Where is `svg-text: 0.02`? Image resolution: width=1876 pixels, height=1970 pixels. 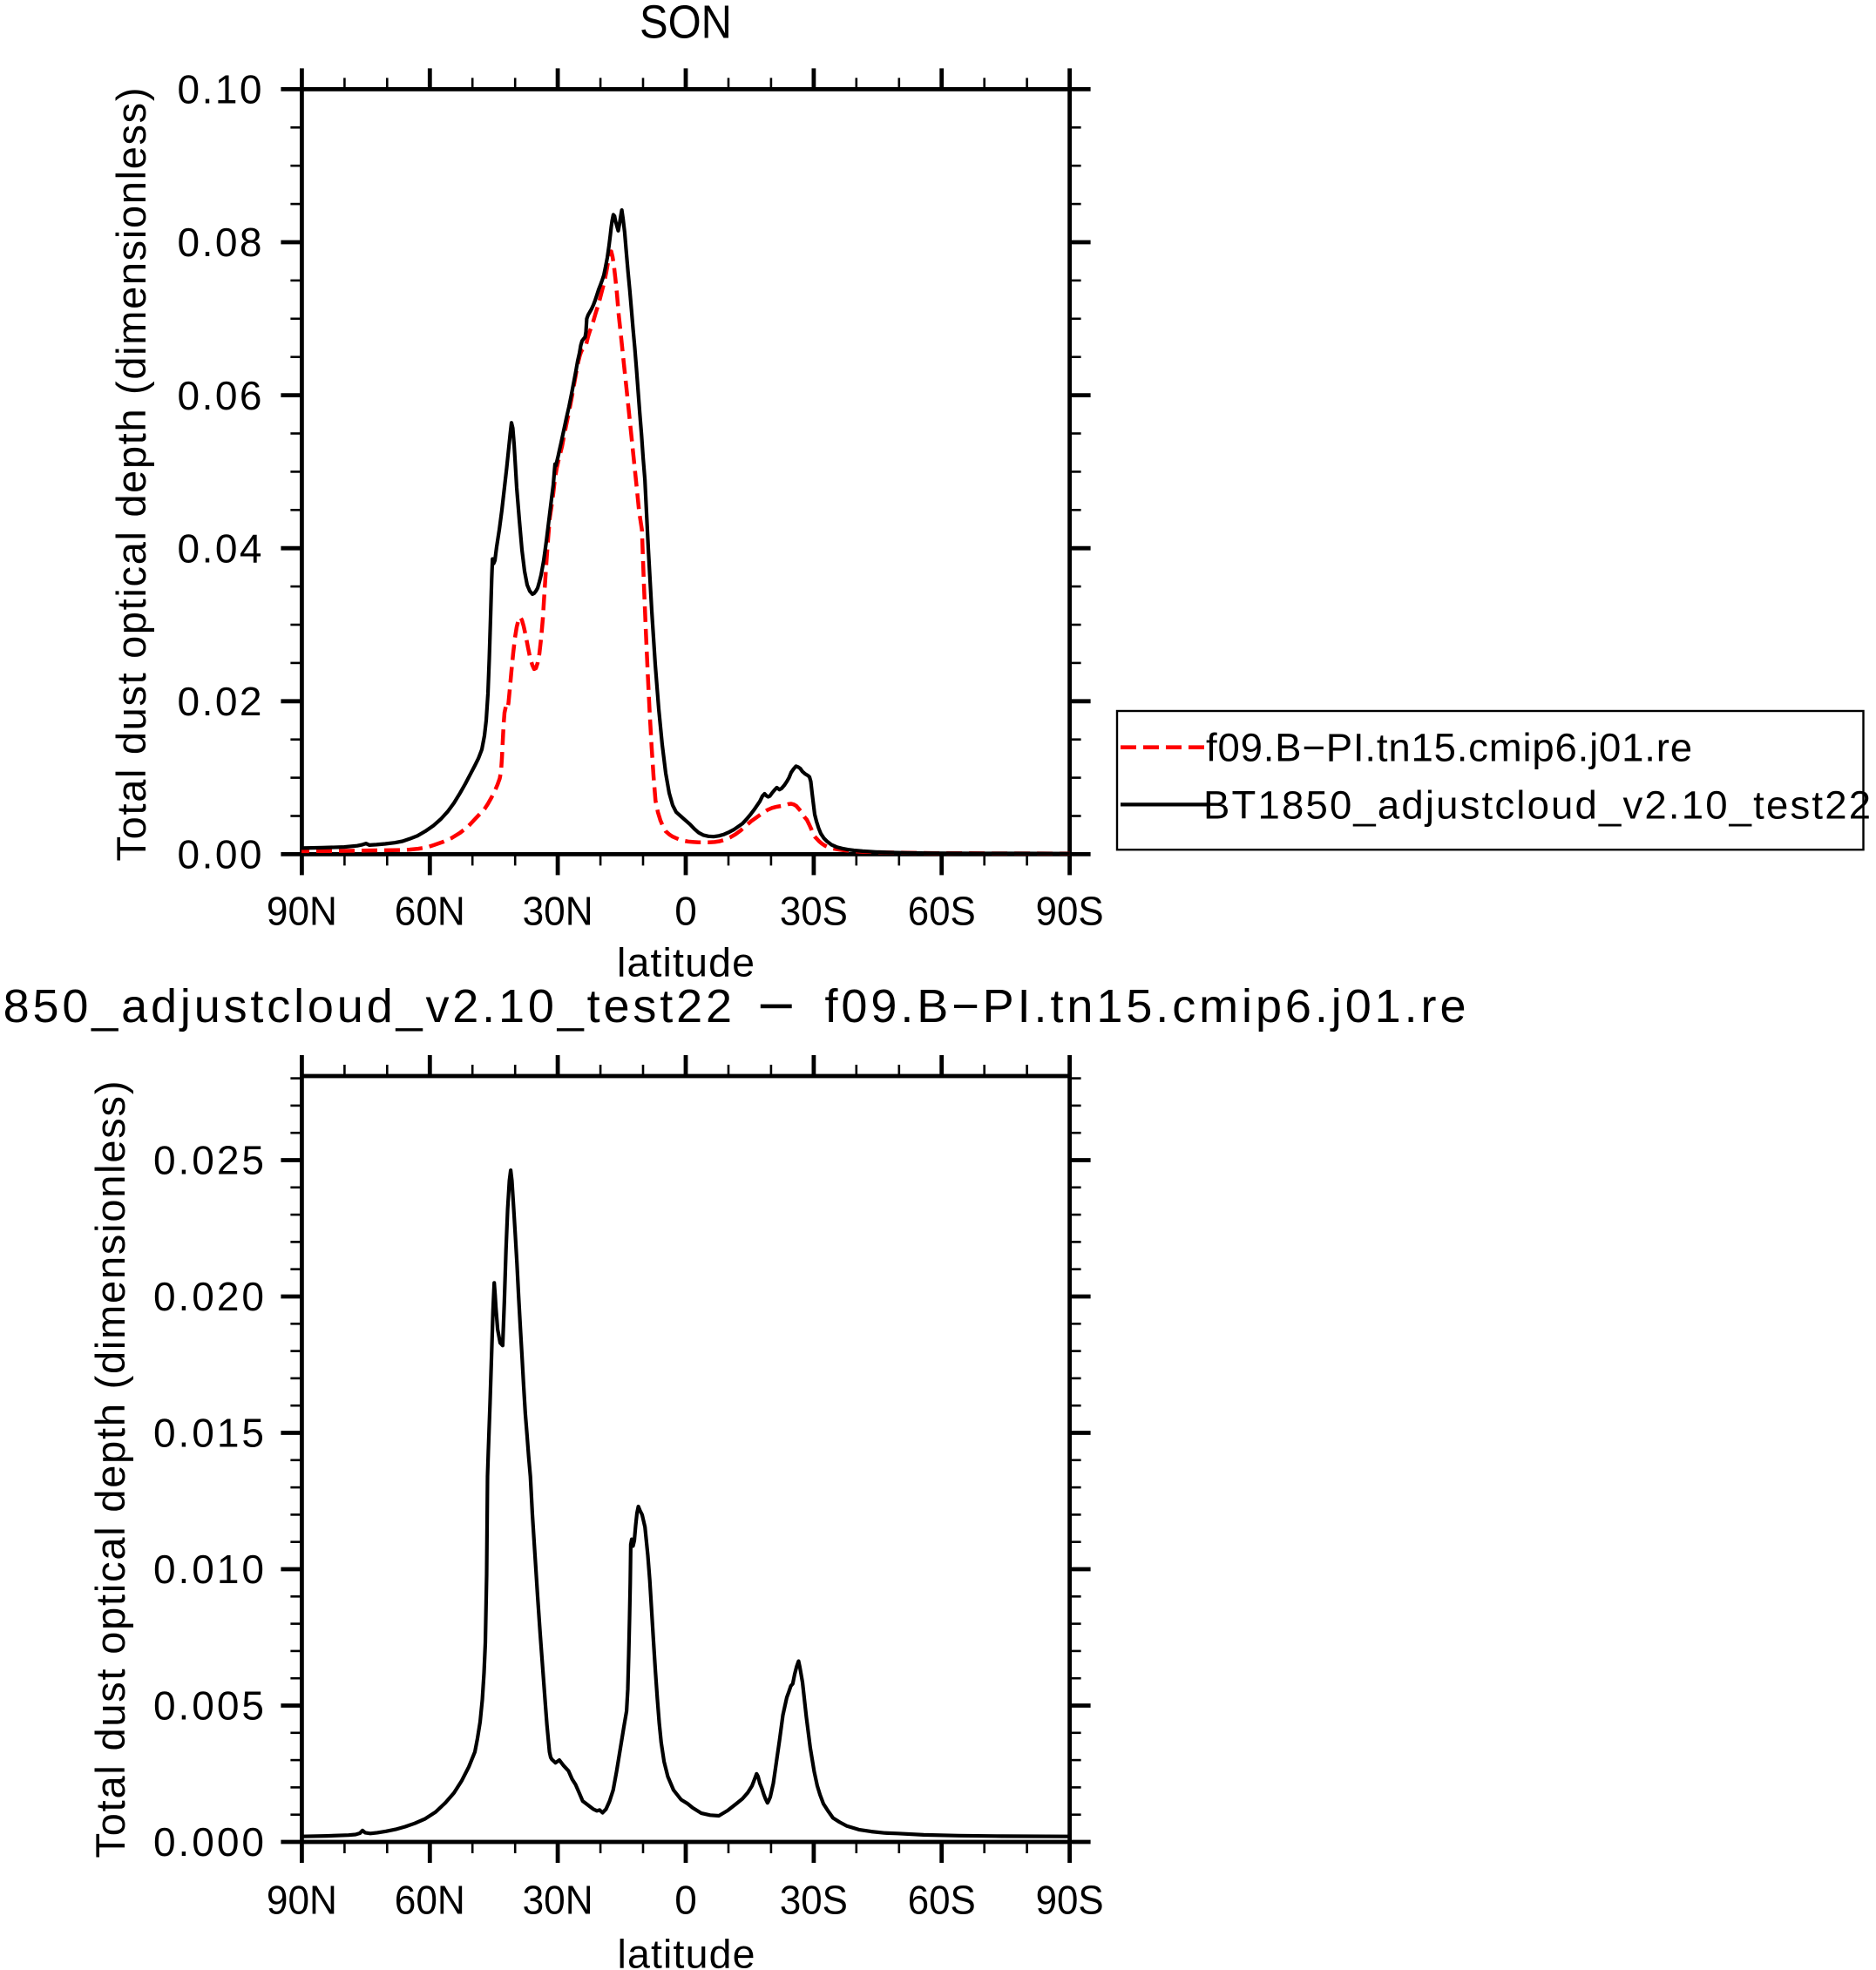
svg-text: 0.02 is located at coordinates (220, 701).